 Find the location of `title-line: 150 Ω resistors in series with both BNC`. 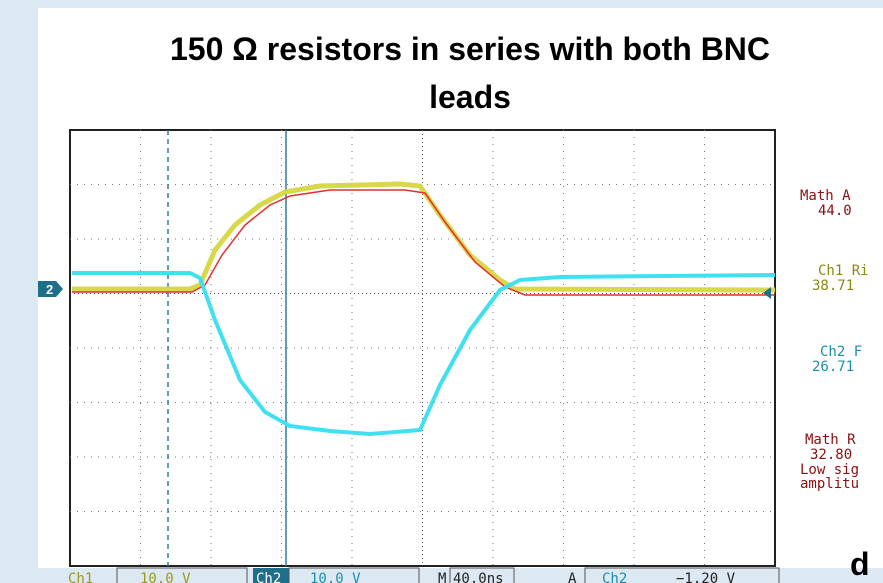

title-line: 150 Ω resistors in series with both BNC is located at coordinates (470, 49).